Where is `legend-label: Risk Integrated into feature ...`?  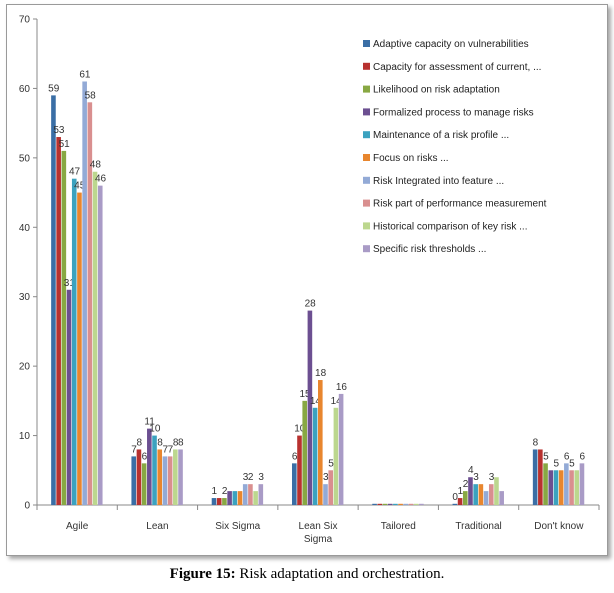 legend-label: Risk Integrated into feature ... is located at coordinates (438, 181).